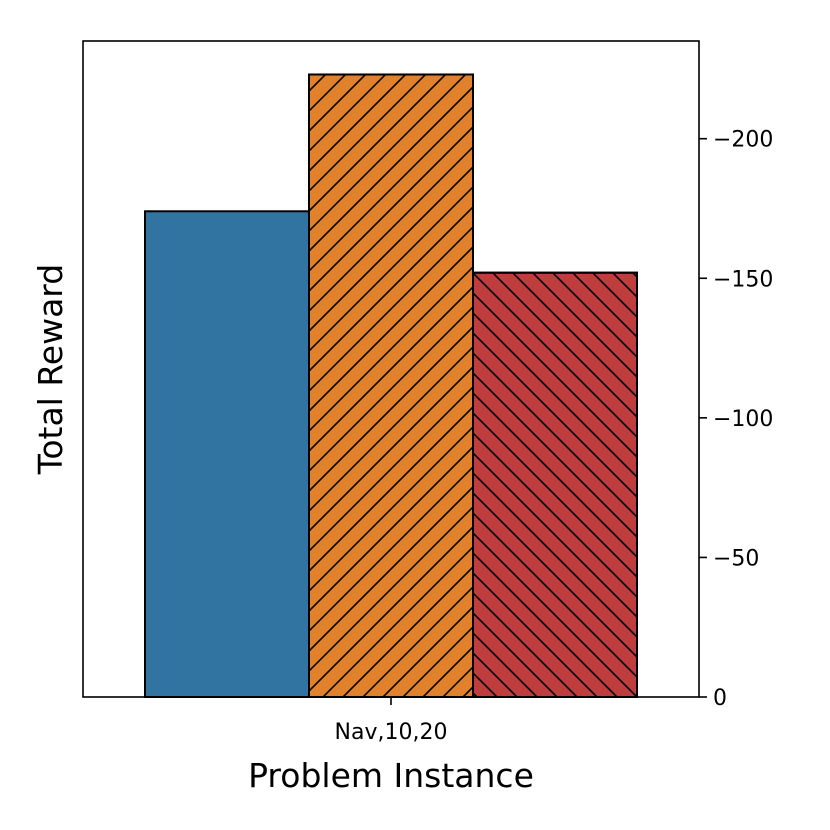 The image size is (830, 830). What do you see at coordinates (736, 558) in the screenshot?
I see `y-tick-label: −50` at bounding box center [736, 558].